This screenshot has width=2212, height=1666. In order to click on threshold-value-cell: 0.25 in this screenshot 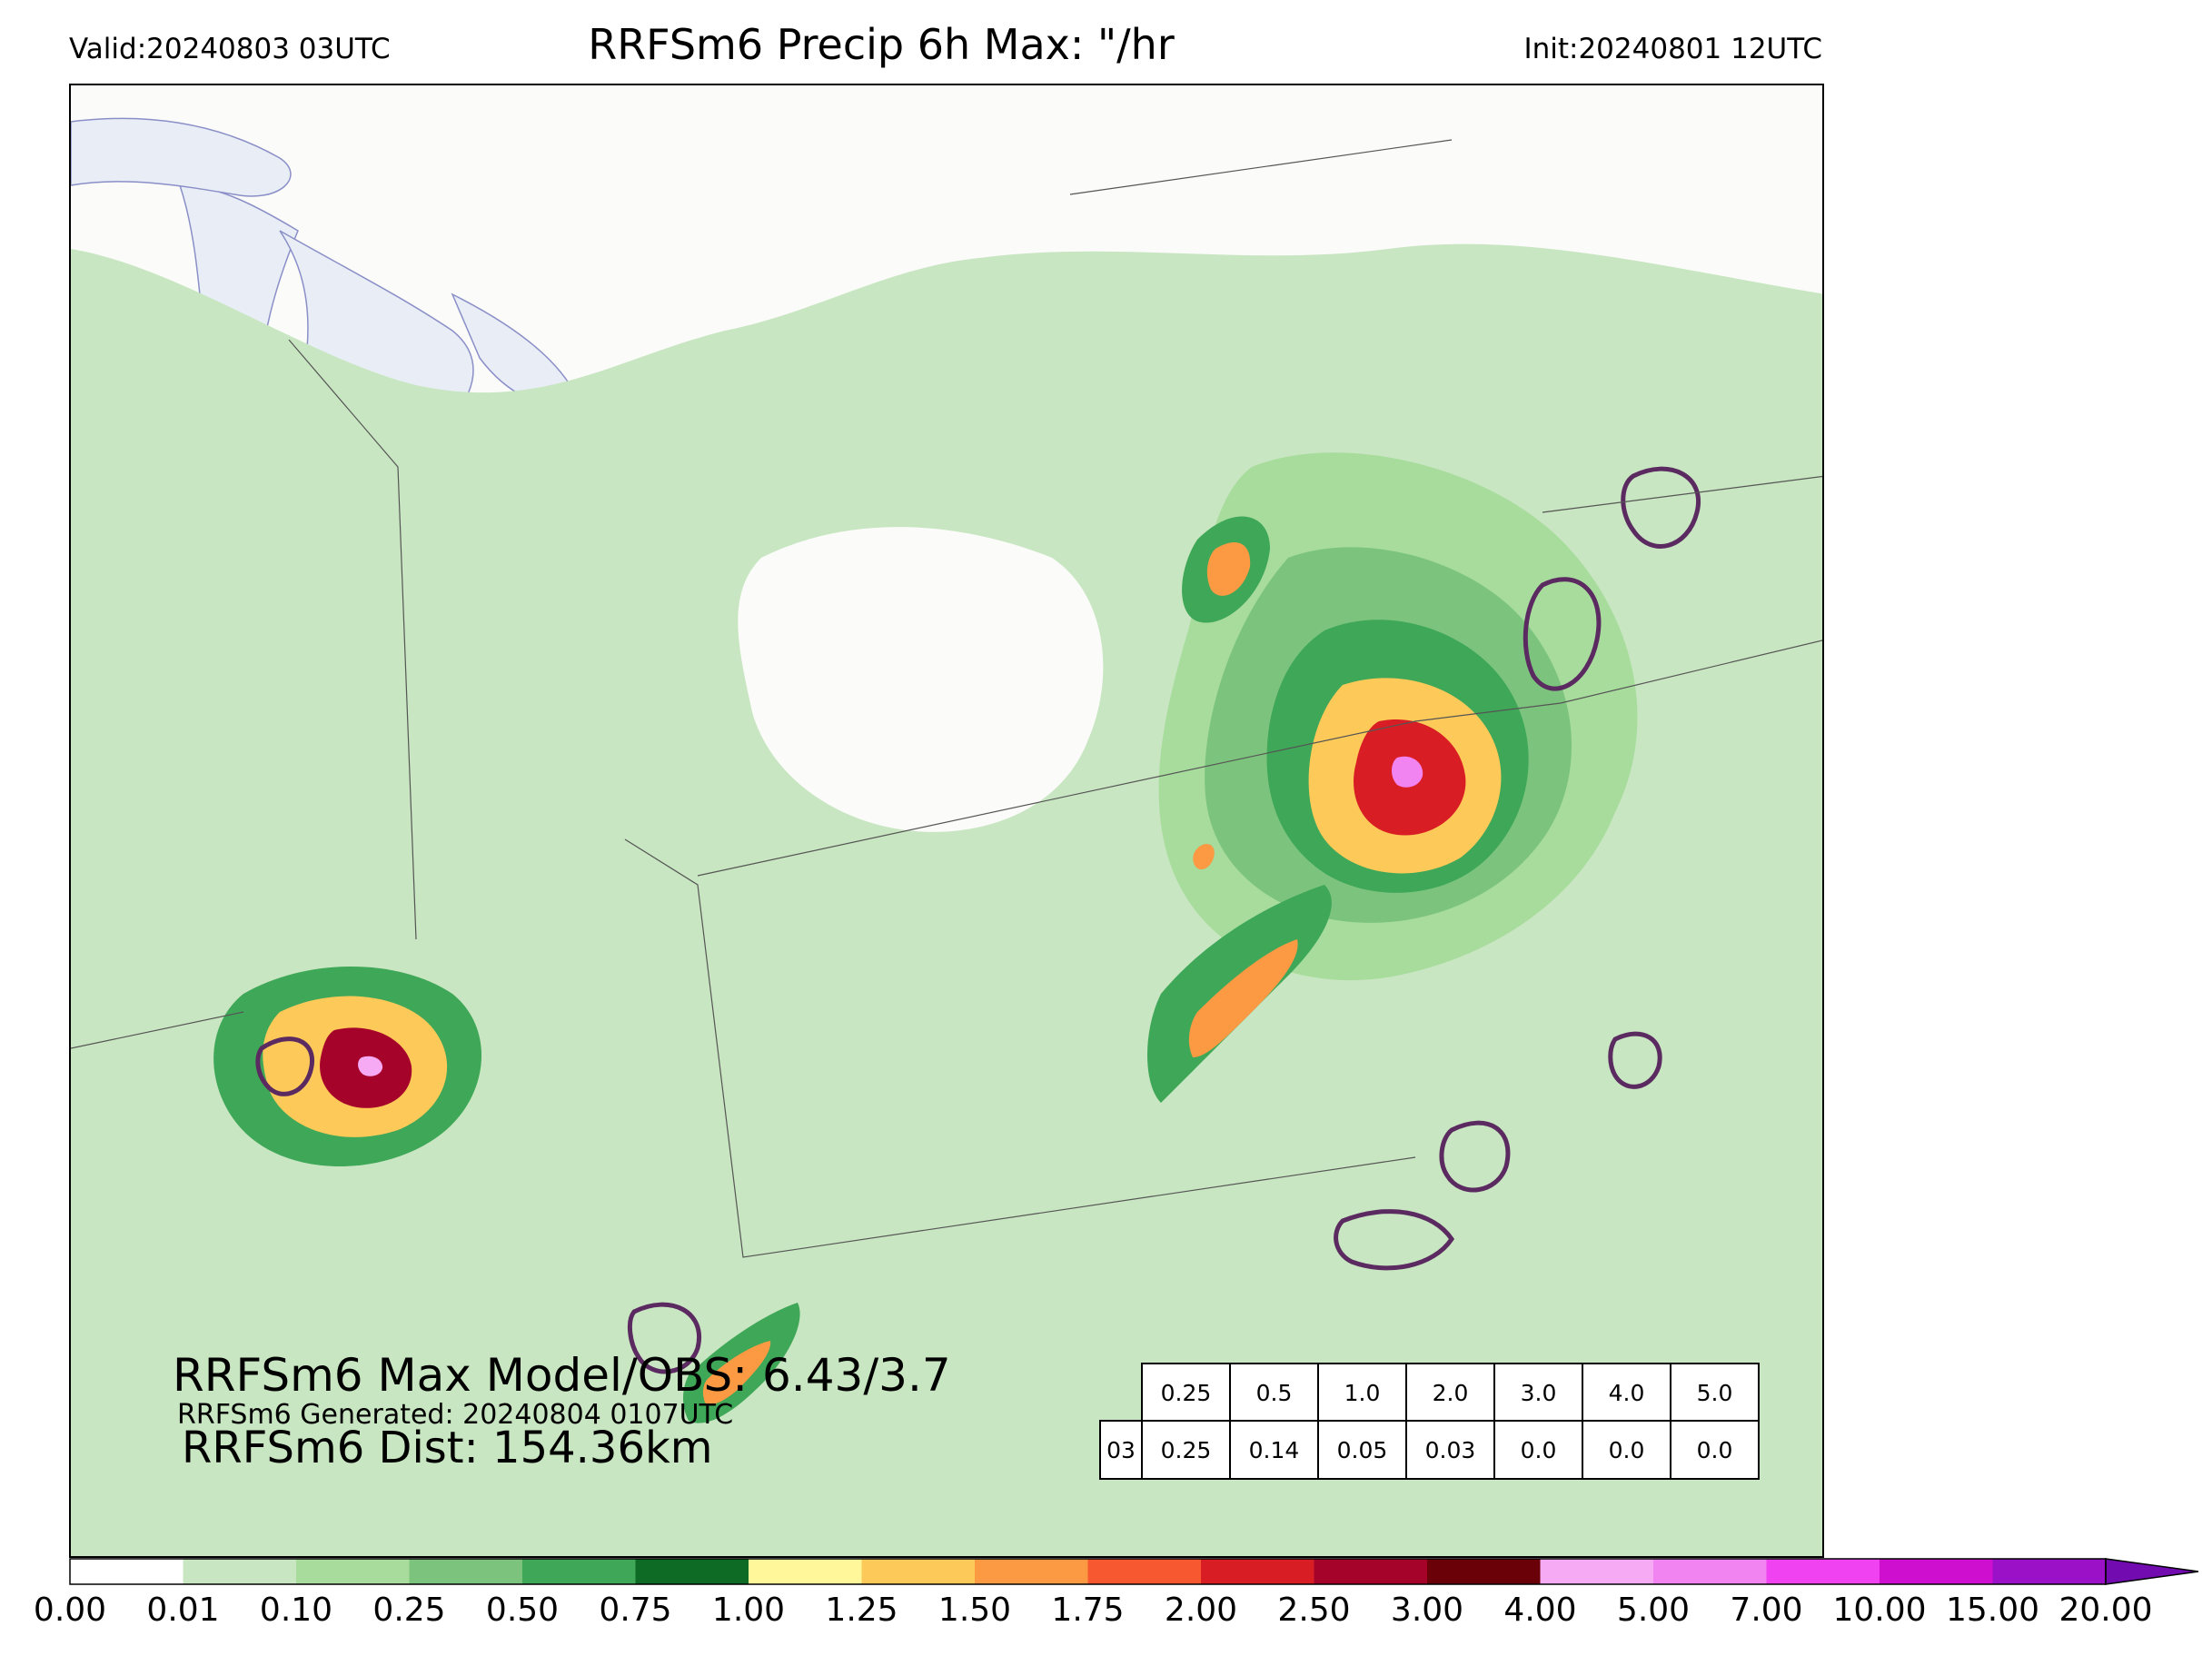, I will do `click(1186, 1450)`.